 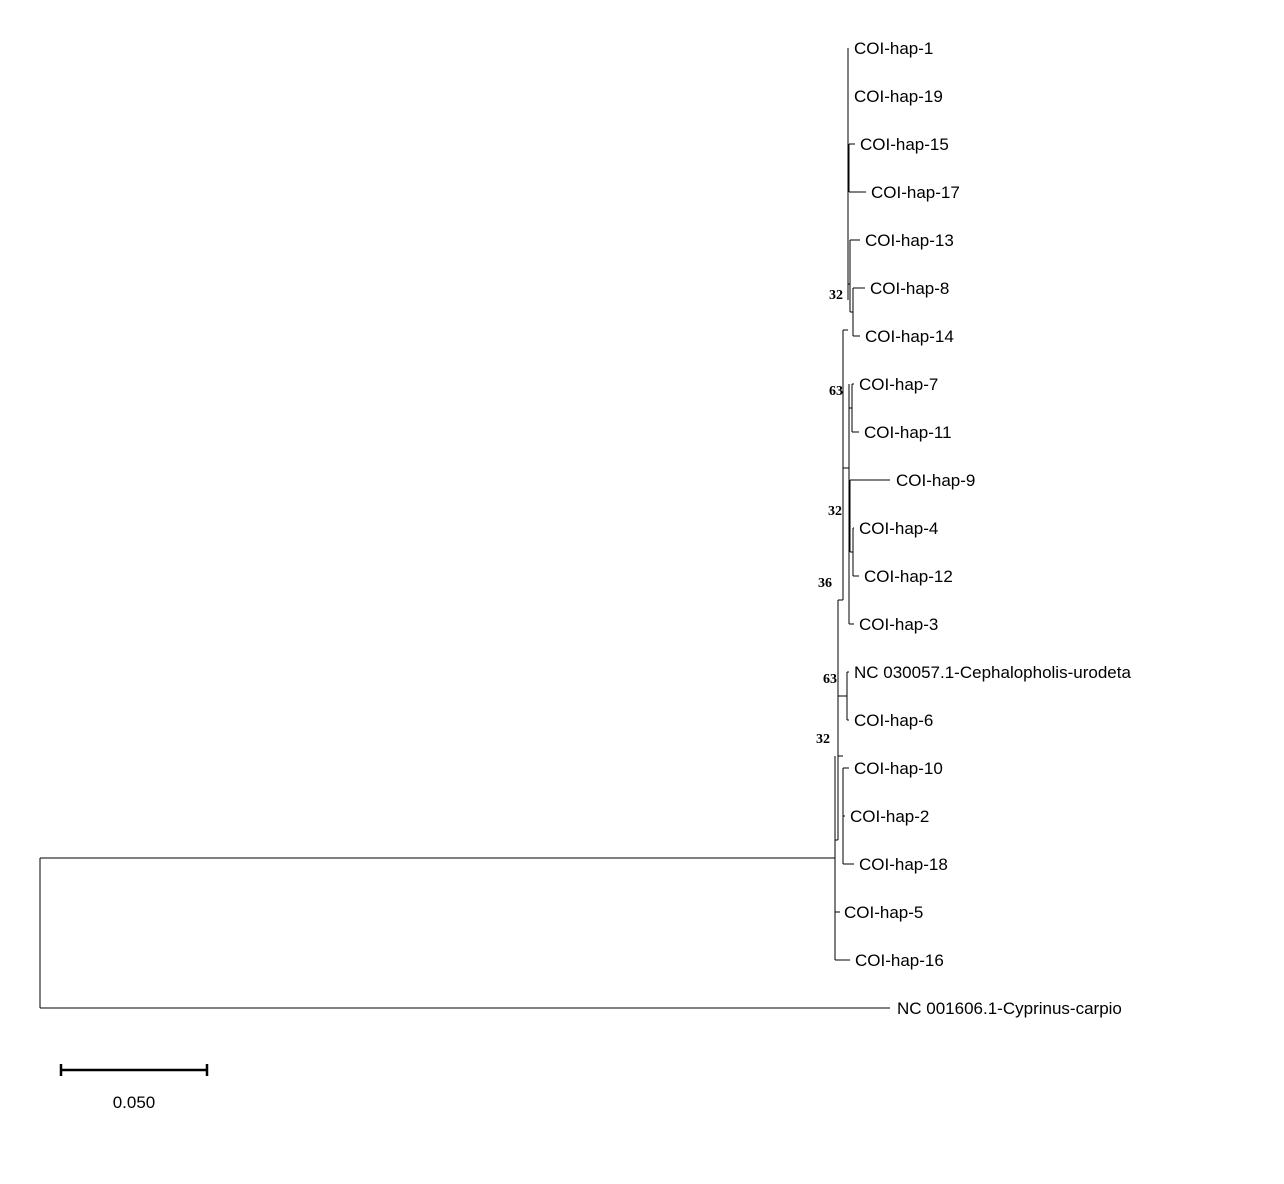 What do you see at coordinates (899, 960) in the screenshot?
I see `leaf-label-coi-hap-16: COI-hap-16` at bounding box center [899, 960].